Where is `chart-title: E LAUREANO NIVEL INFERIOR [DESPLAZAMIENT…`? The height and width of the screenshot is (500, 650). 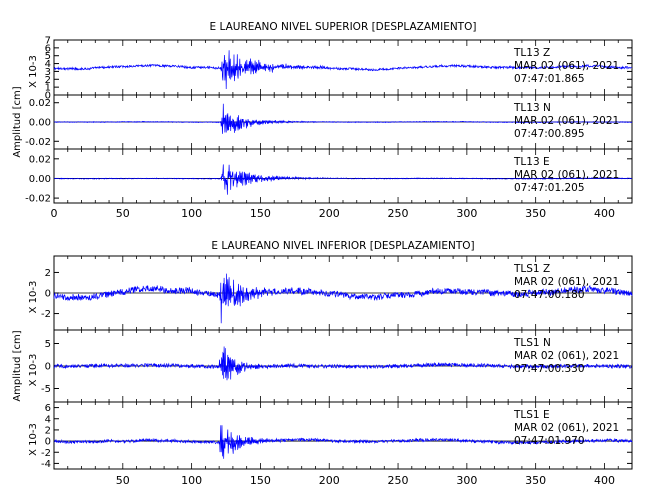
chart-title: E LAUREANO NIVEL INFERIOR [DESPLAZAMIENT… is located at coordinates (342, 246).